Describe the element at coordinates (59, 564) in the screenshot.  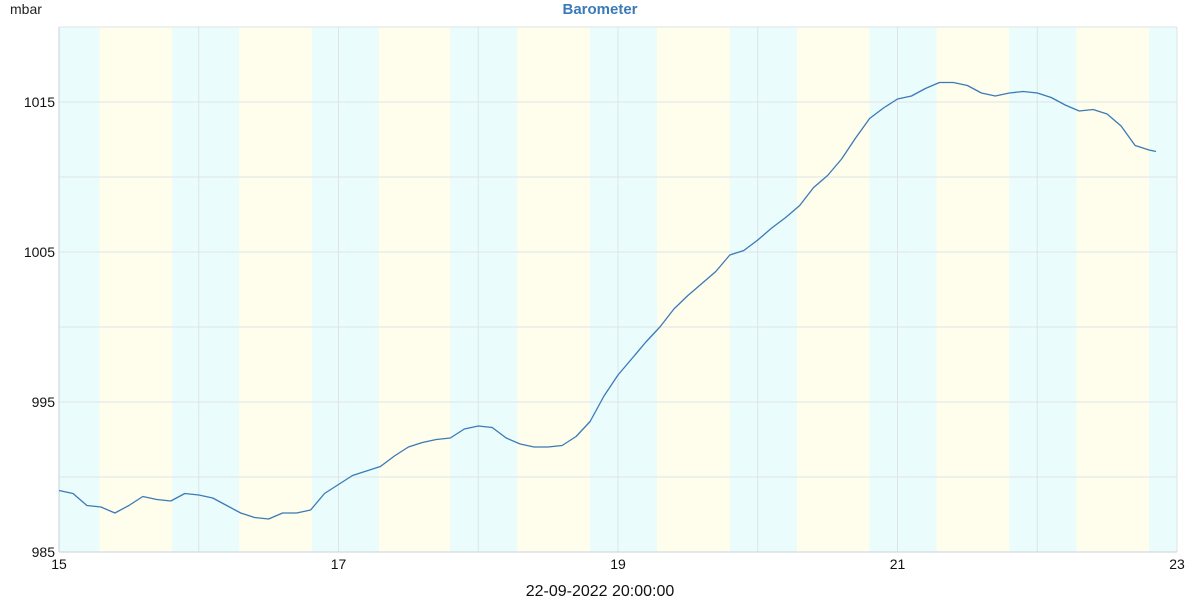
I see `x-tick-label: 15` at that location.